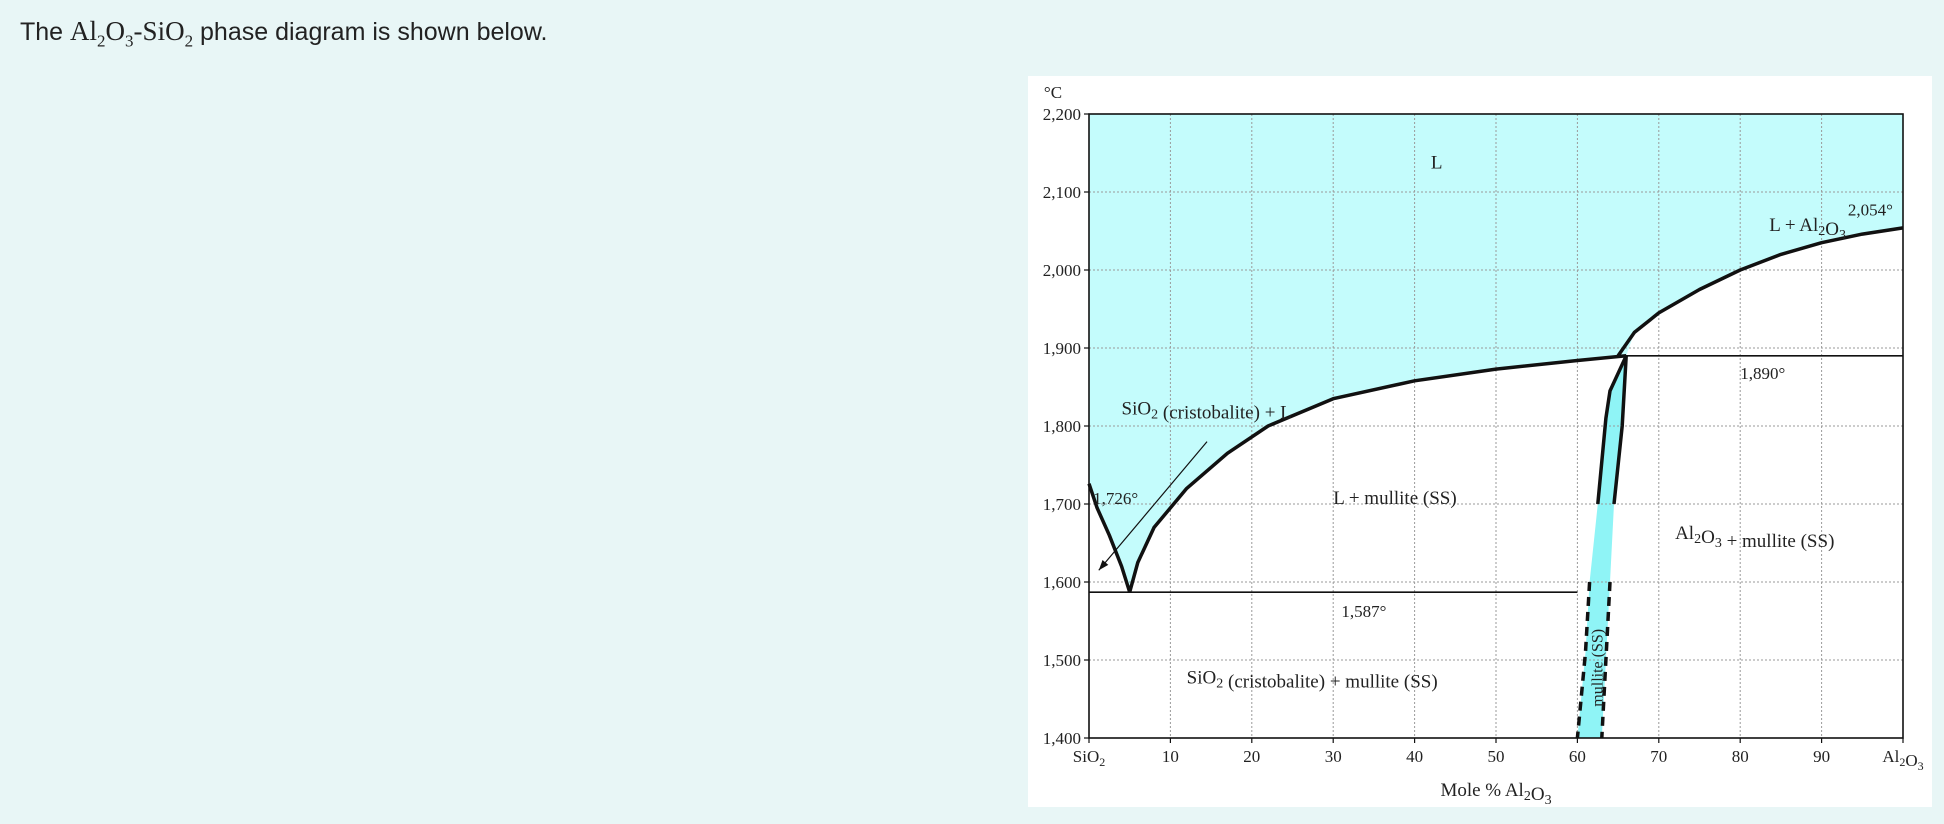  What do you see at coordinates (1062, 192) in the screenshot?
I see `y-tick-label-2100: 2,100` at bounding box center [1062, 192].